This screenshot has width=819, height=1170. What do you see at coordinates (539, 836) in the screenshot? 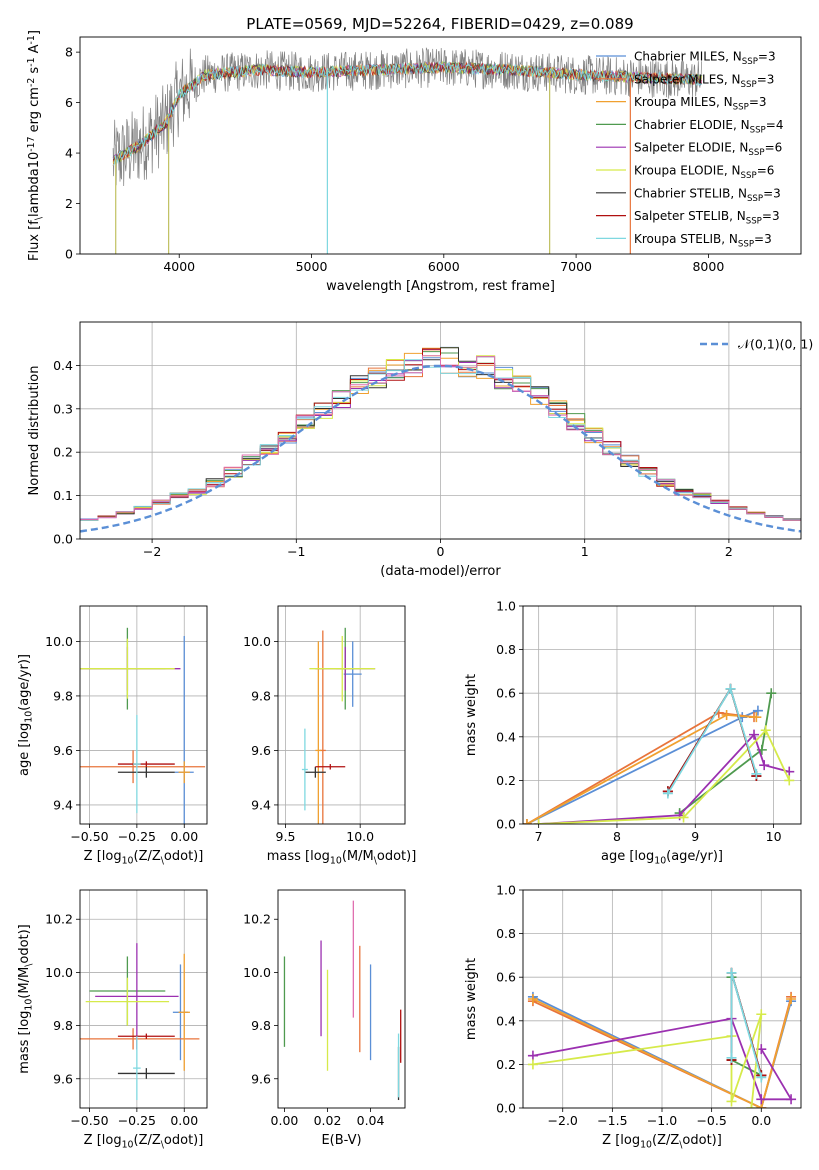
I see `tick-label-x: 7` at bounding box center [539, 836].